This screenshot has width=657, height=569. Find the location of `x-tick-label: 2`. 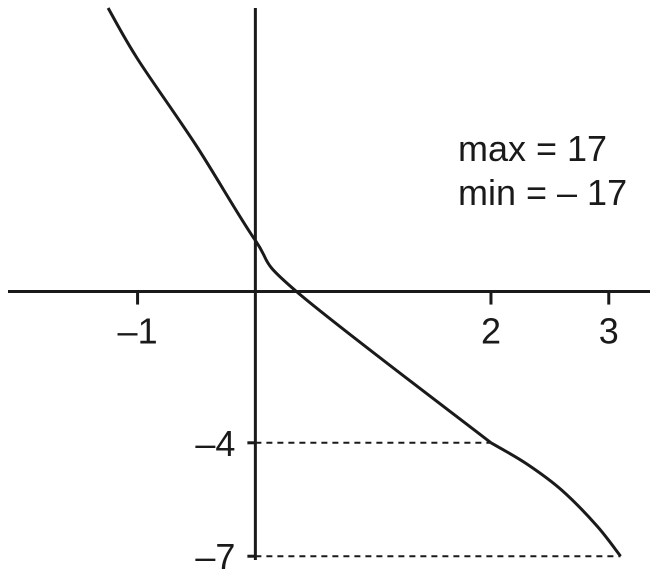

x-tick-label: 2 is located at coordinates (491, 331).